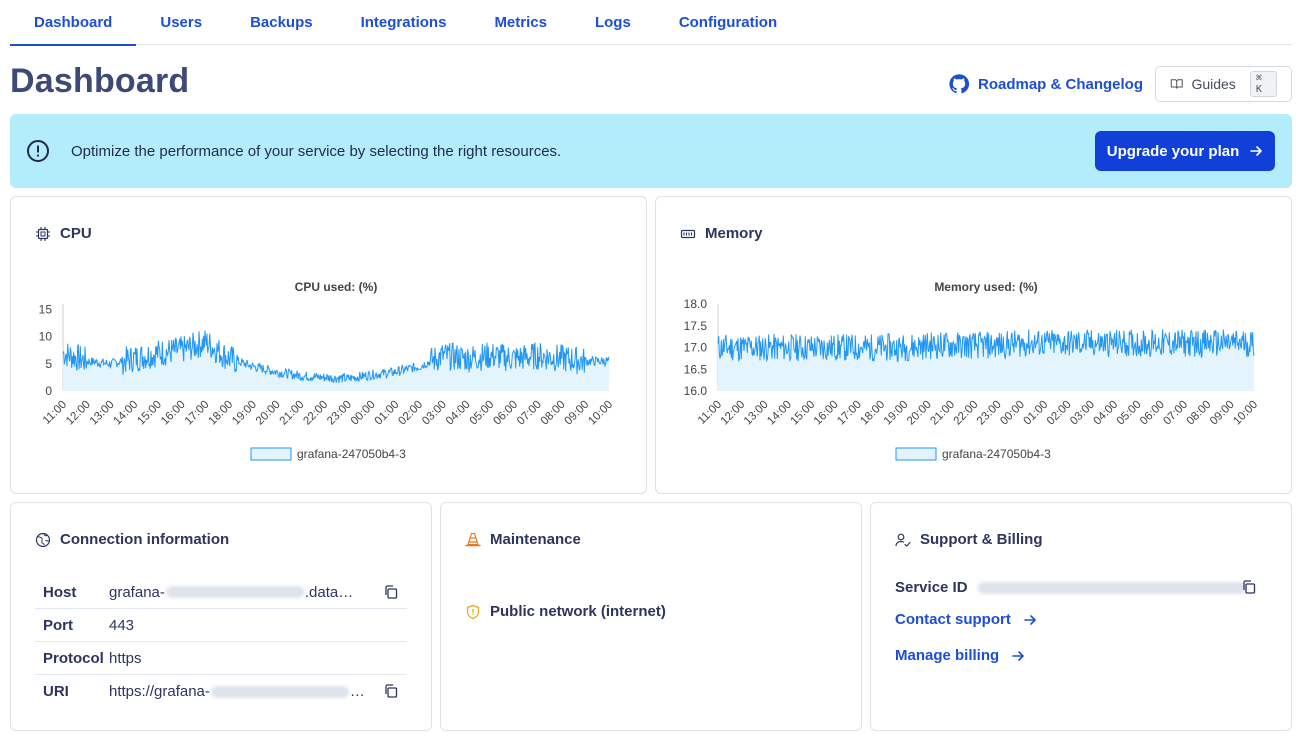 This screenshot has width=1301, height=737. I want to click on tab-configuration: Configuration, so click(728, 22).